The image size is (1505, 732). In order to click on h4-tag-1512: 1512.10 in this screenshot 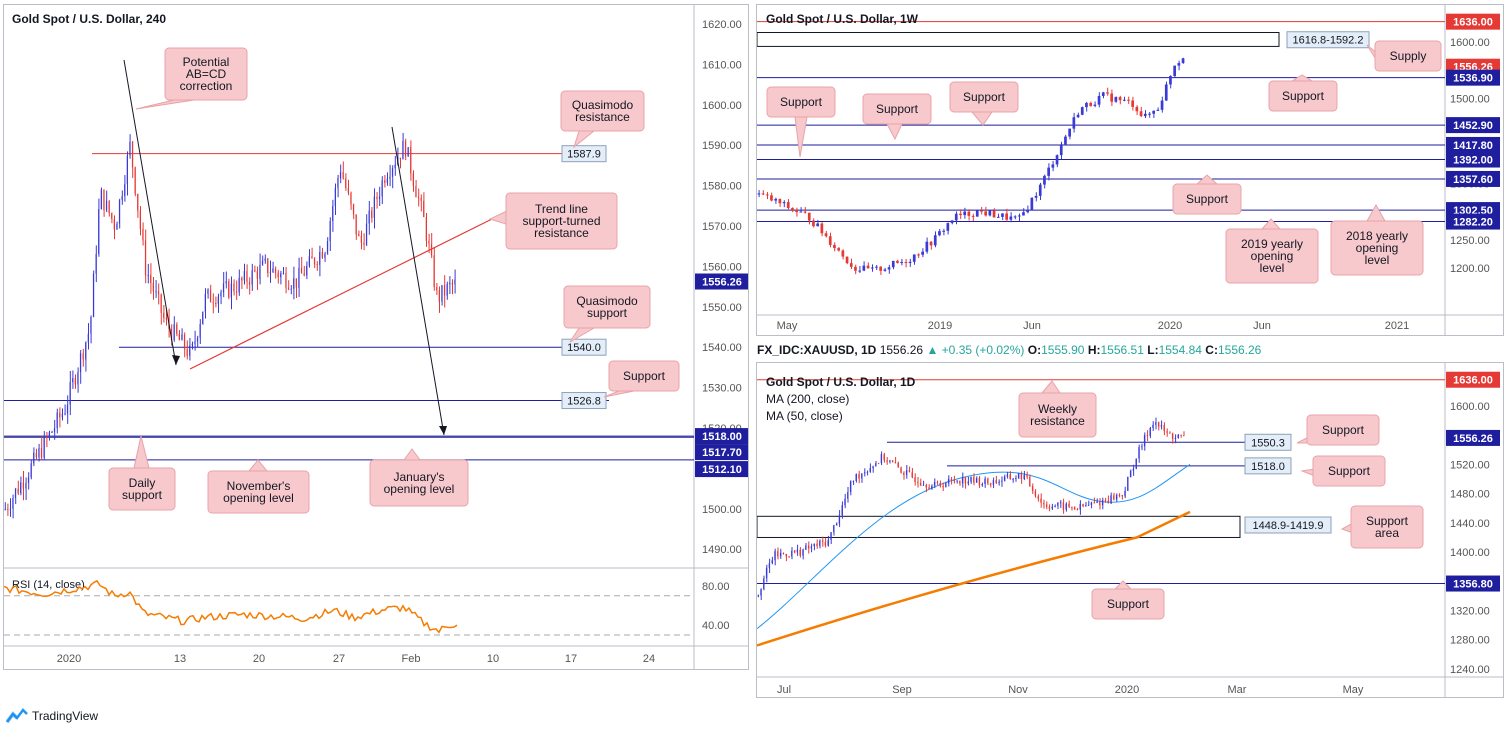, I will do `click(722, 470)`.